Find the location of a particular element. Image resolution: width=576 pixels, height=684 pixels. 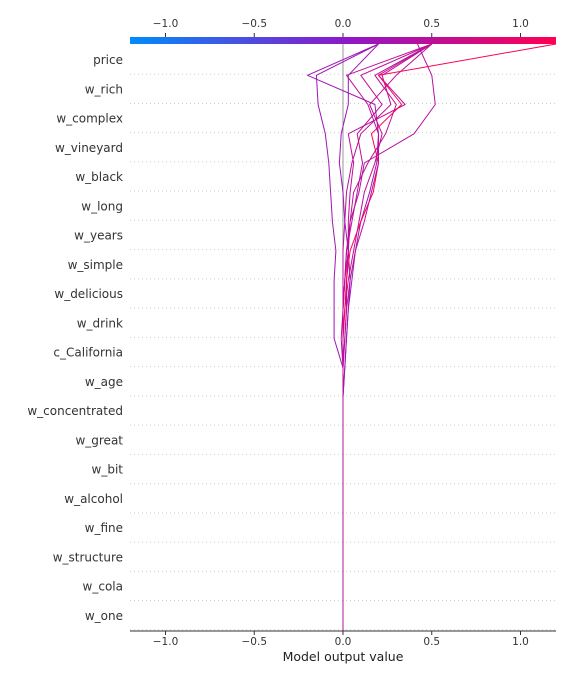

feature-label: w_simple is located at coordinates (95, 265).